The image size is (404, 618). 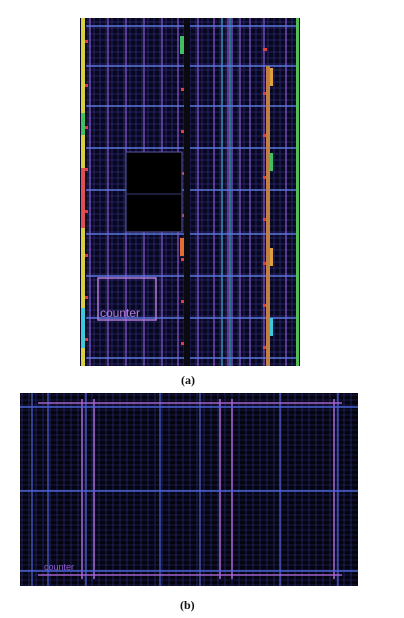 What do you see at coordinates (297, 192) in the screenshot?
I see `panel-a-right-edge-rail` at bounding box center [297, 192].